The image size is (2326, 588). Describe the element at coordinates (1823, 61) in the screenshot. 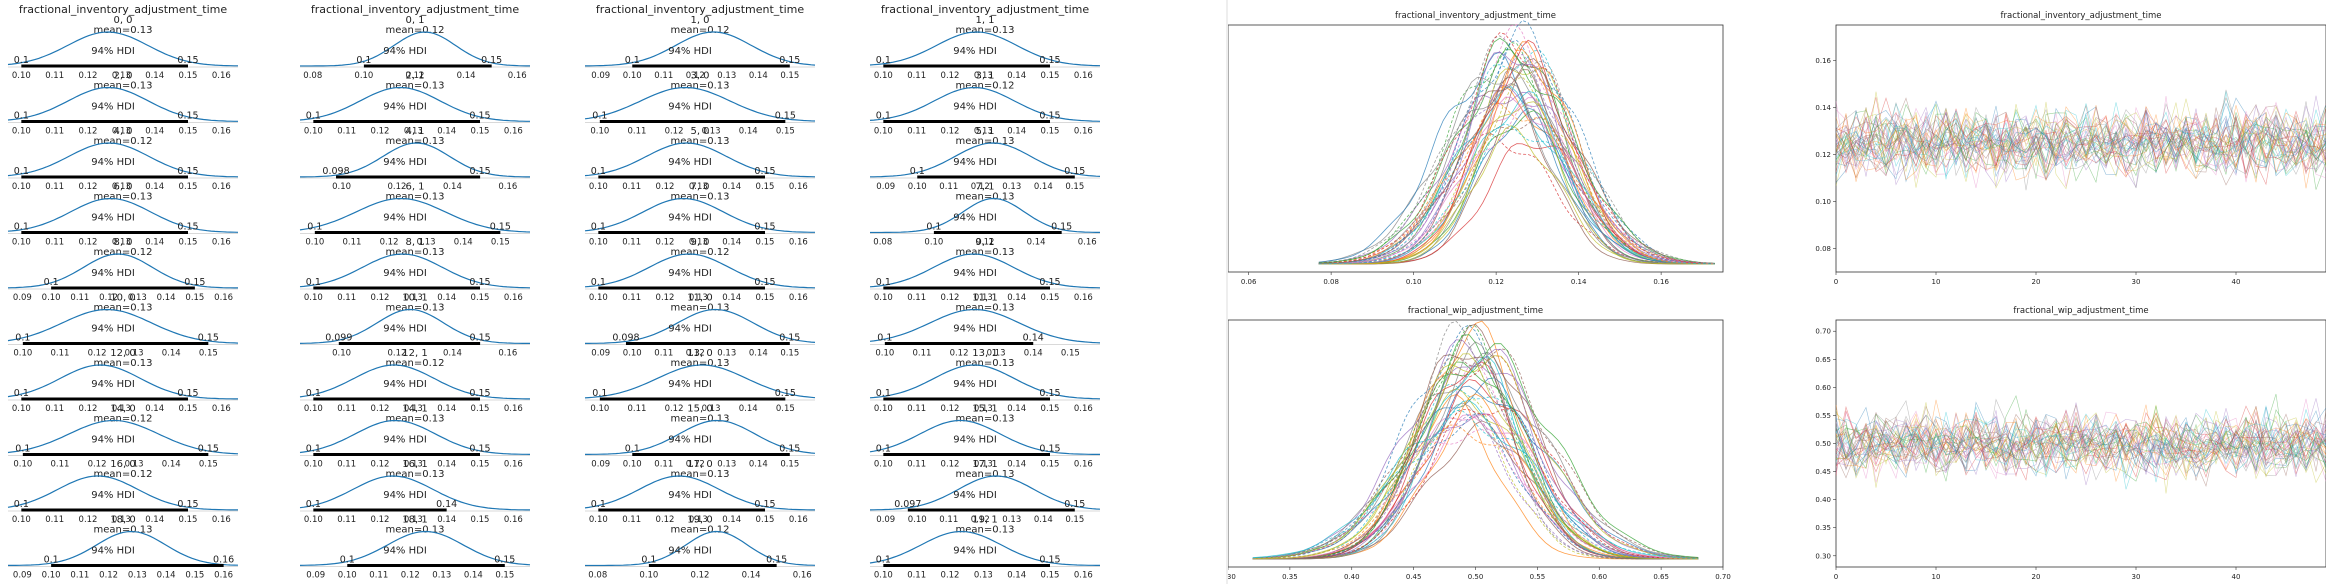

I see `y-tick-label: 0.16` at that location.